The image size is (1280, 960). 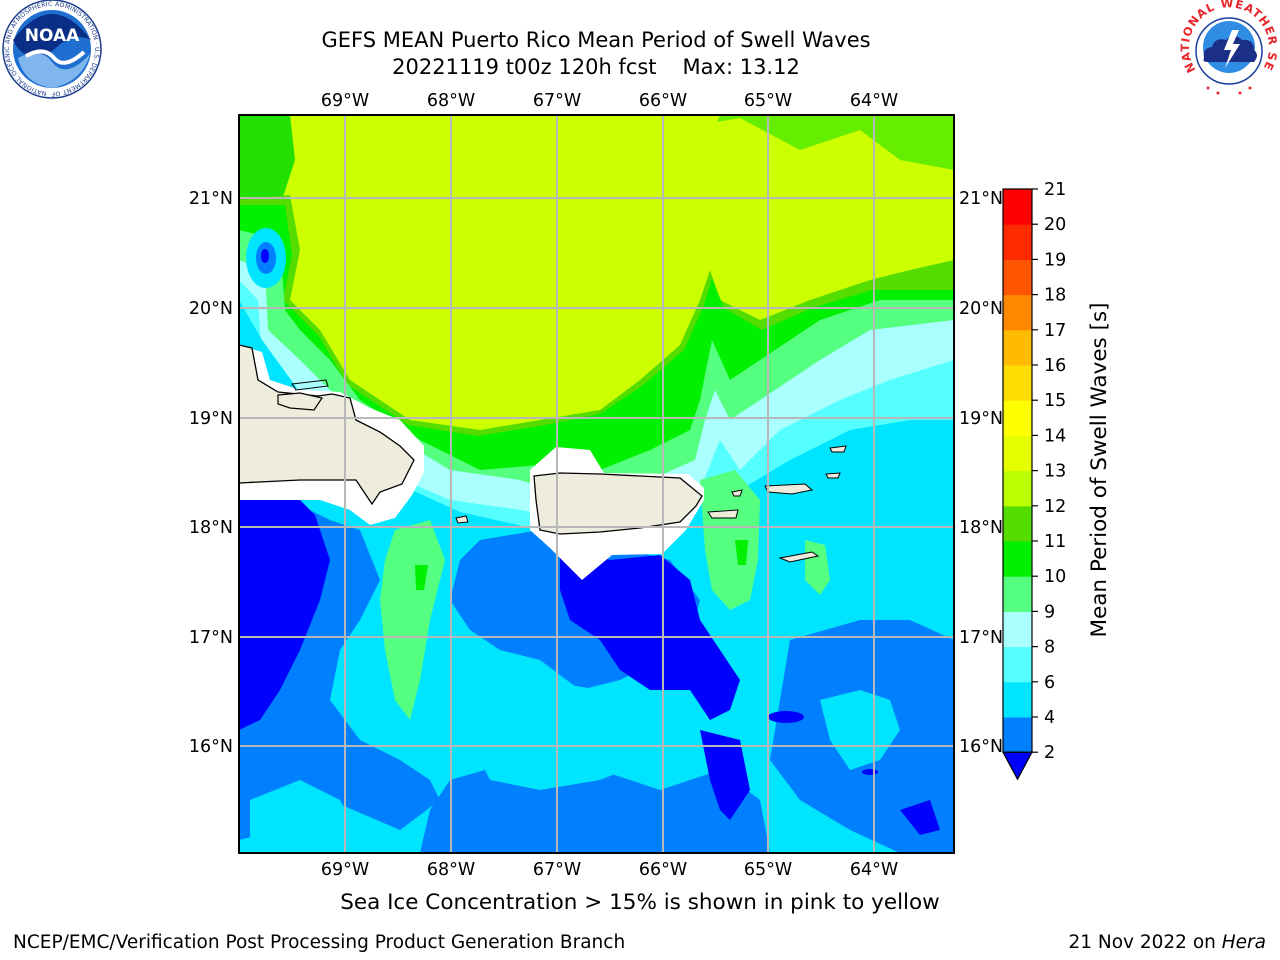 I want to click on colorbar-tick-label: 19, so click(x=1055, y=260).